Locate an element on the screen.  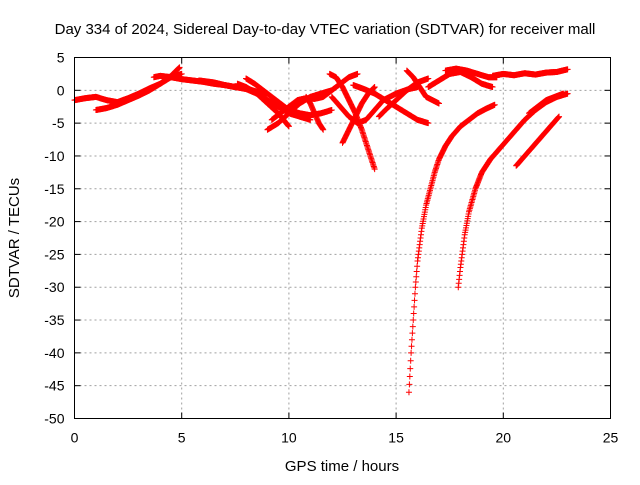
x-axis-label: GPS time / hours is located at coordinates (342, 466).